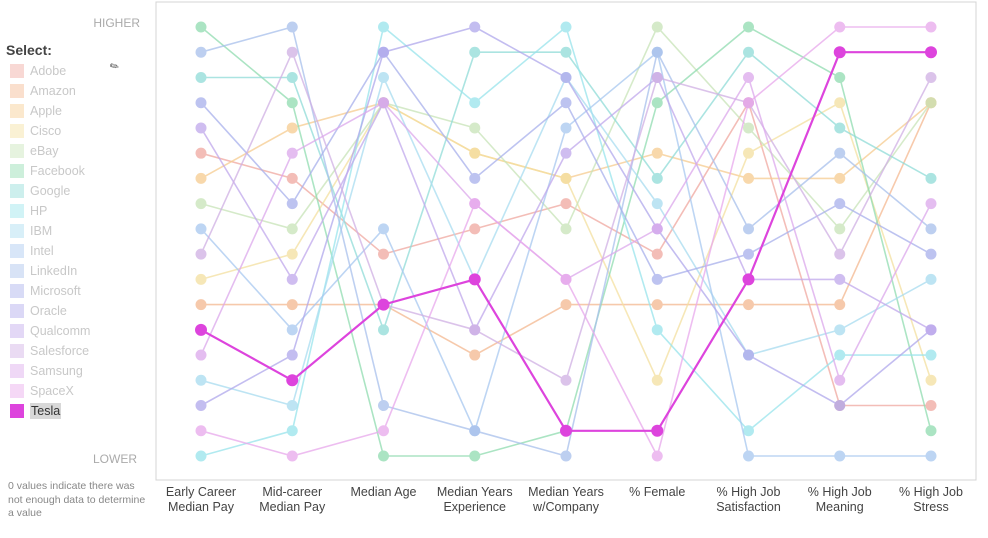  I want to click on x-tick-label: Median Age, so click(383, 492).